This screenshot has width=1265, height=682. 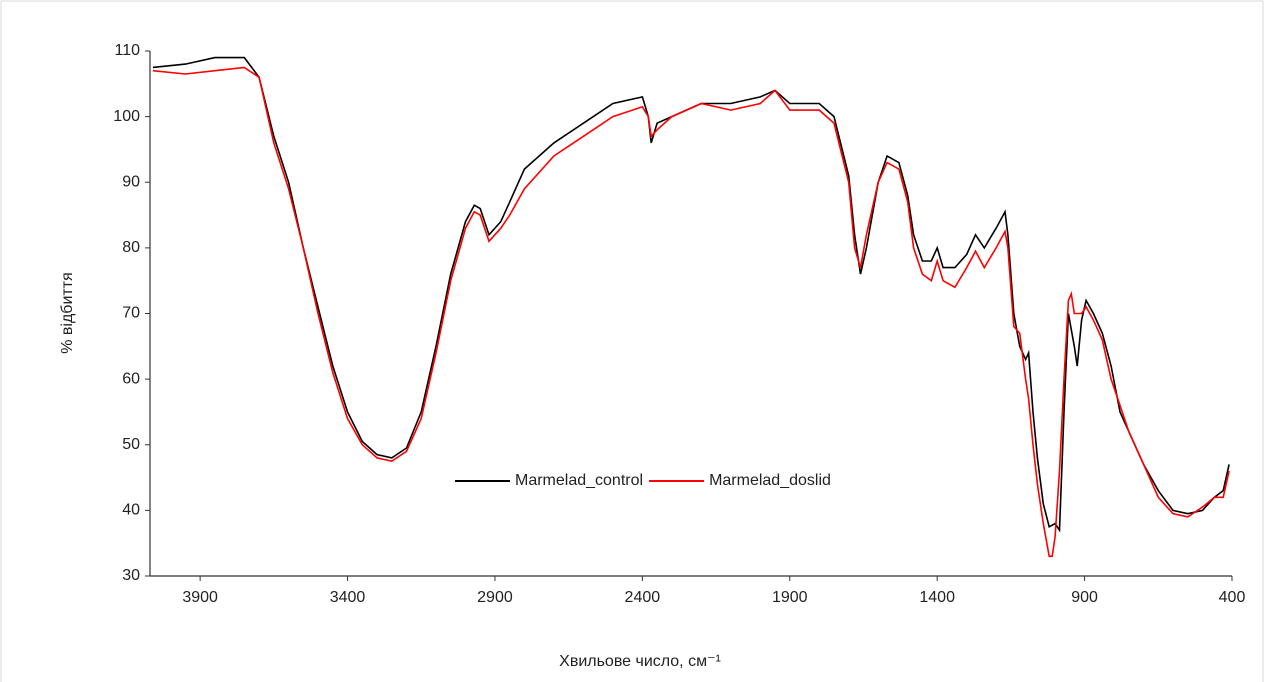 I want to click on x-tick-label: 3900, so click(x=200, y=597).